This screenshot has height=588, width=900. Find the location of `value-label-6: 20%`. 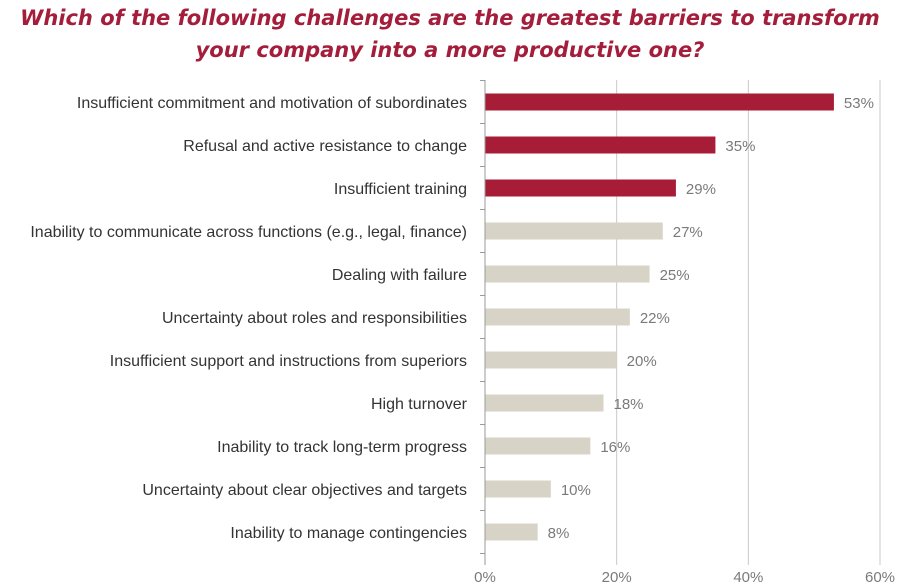

value-label-6: 20% is located at coordinates (642, 361).